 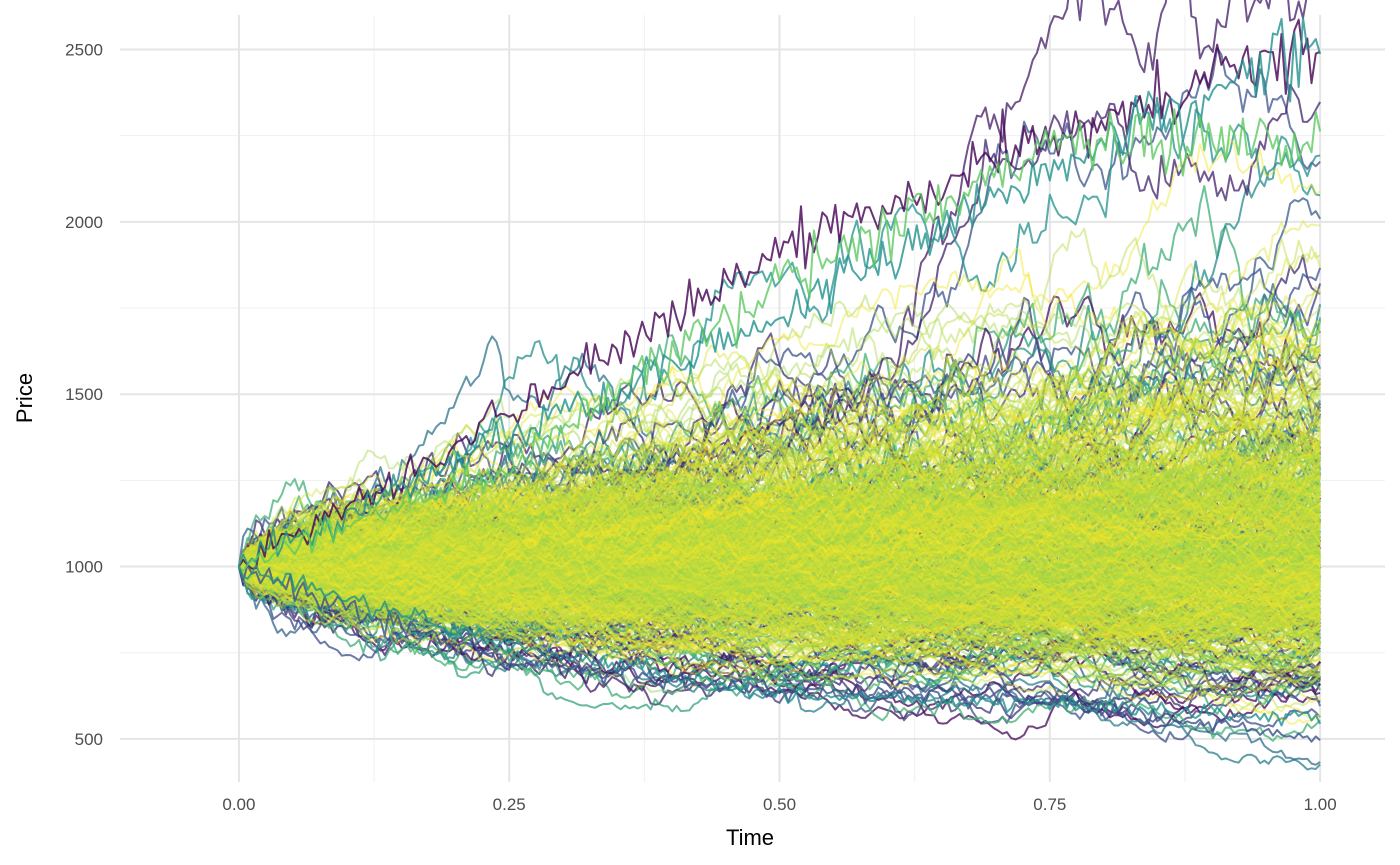 I want to click on x-tick-label: 0.75, so click(x=1049, y=804).